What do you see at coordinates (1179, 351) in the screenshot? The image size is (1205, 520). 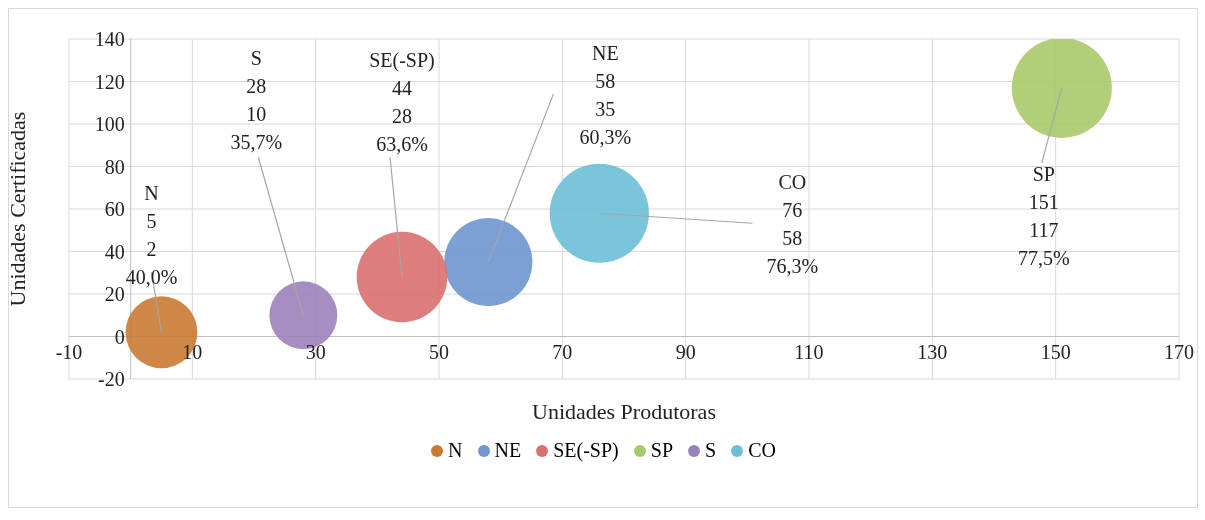 I see `x-tick-label: 170` at bounding box center [1179, 351].